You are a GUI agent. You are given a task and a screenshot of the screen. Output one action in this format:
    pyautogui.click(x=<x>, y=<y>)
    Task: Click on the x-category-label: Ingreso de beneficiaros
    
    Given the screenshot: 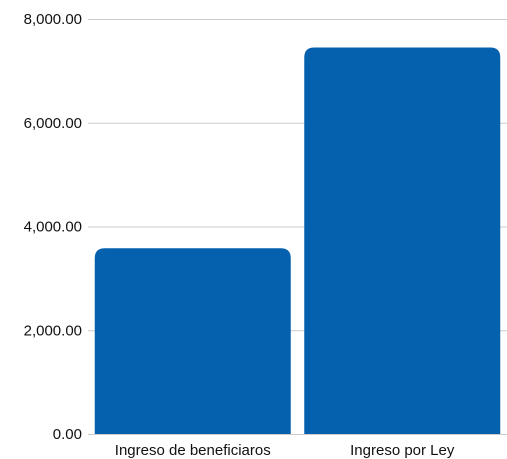 What is the action you would take?
    pyautogui.click(x=193, y=450)
    